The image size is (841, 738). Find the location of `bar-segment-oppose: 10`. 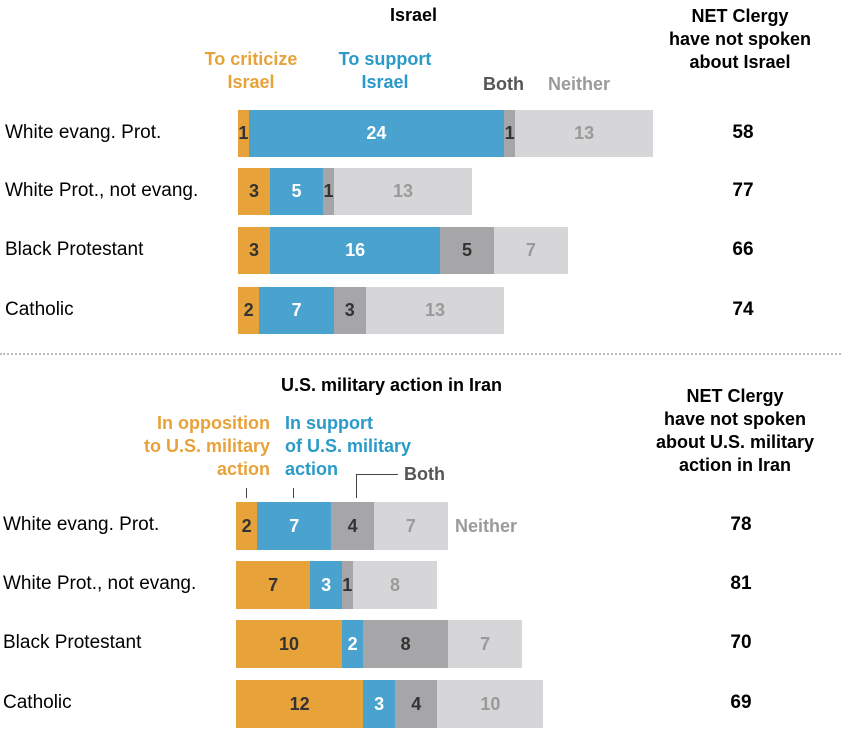

bar-segment-oppose: 10 is located at coordinates (289, 644).